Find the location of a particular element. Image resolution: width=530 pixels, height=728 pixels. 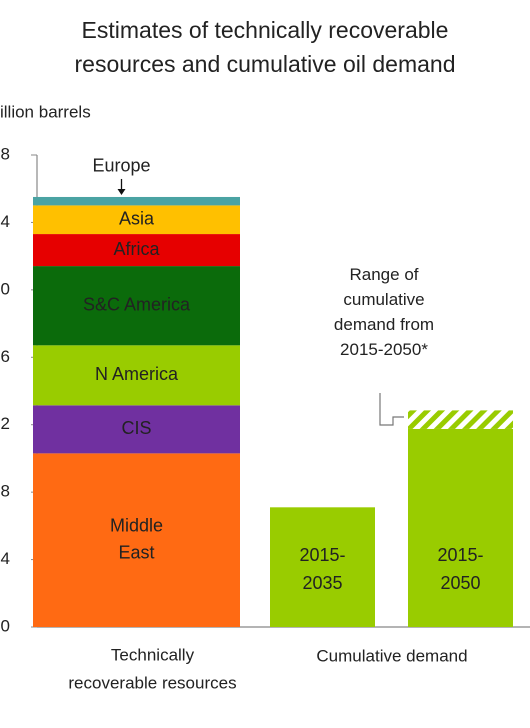

segment-label: Middle is located at coordinates (136, 525).